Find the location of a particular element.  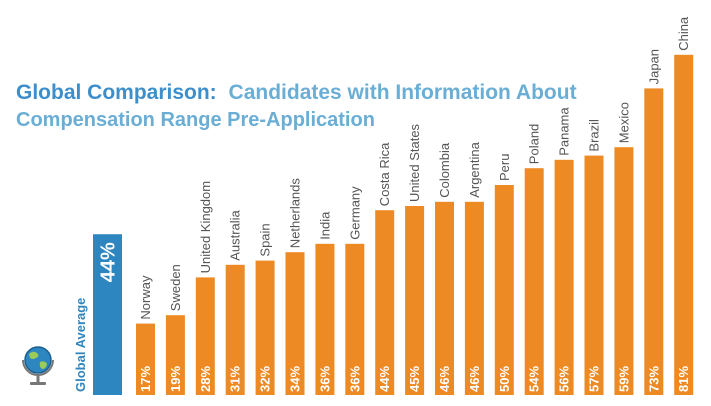

average-value-label: 44% is located at coordinates (109, 262).